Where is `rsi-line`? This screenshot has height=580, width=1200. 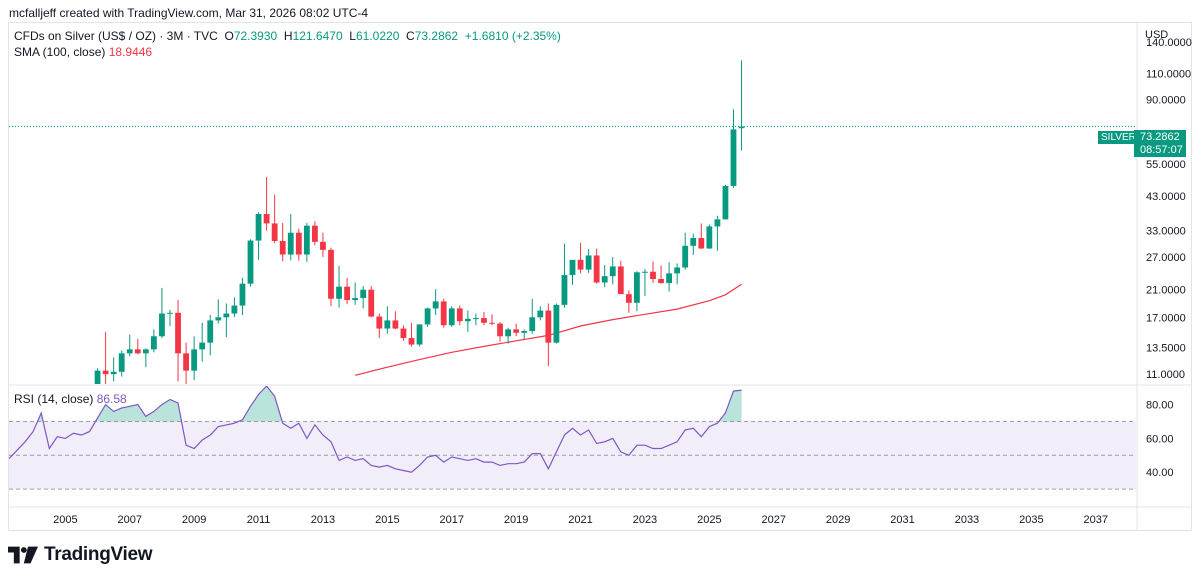 rsi-line is located at coordinates (375, 429).